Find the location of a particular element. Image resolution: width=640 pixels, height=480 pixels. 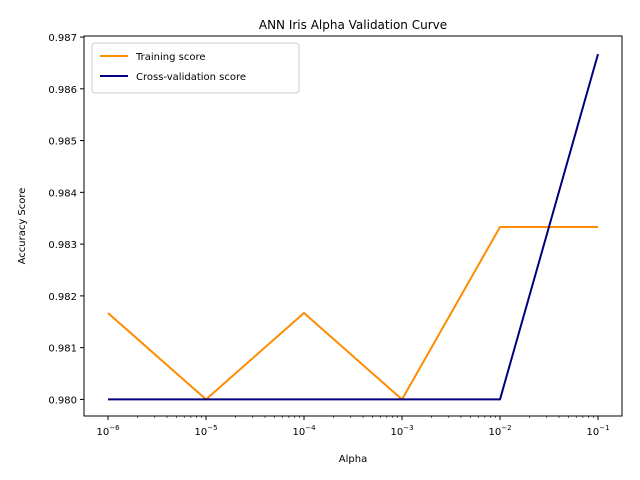

x-tick-label: 10⁻⁶ is located at coordinates (108, 431).